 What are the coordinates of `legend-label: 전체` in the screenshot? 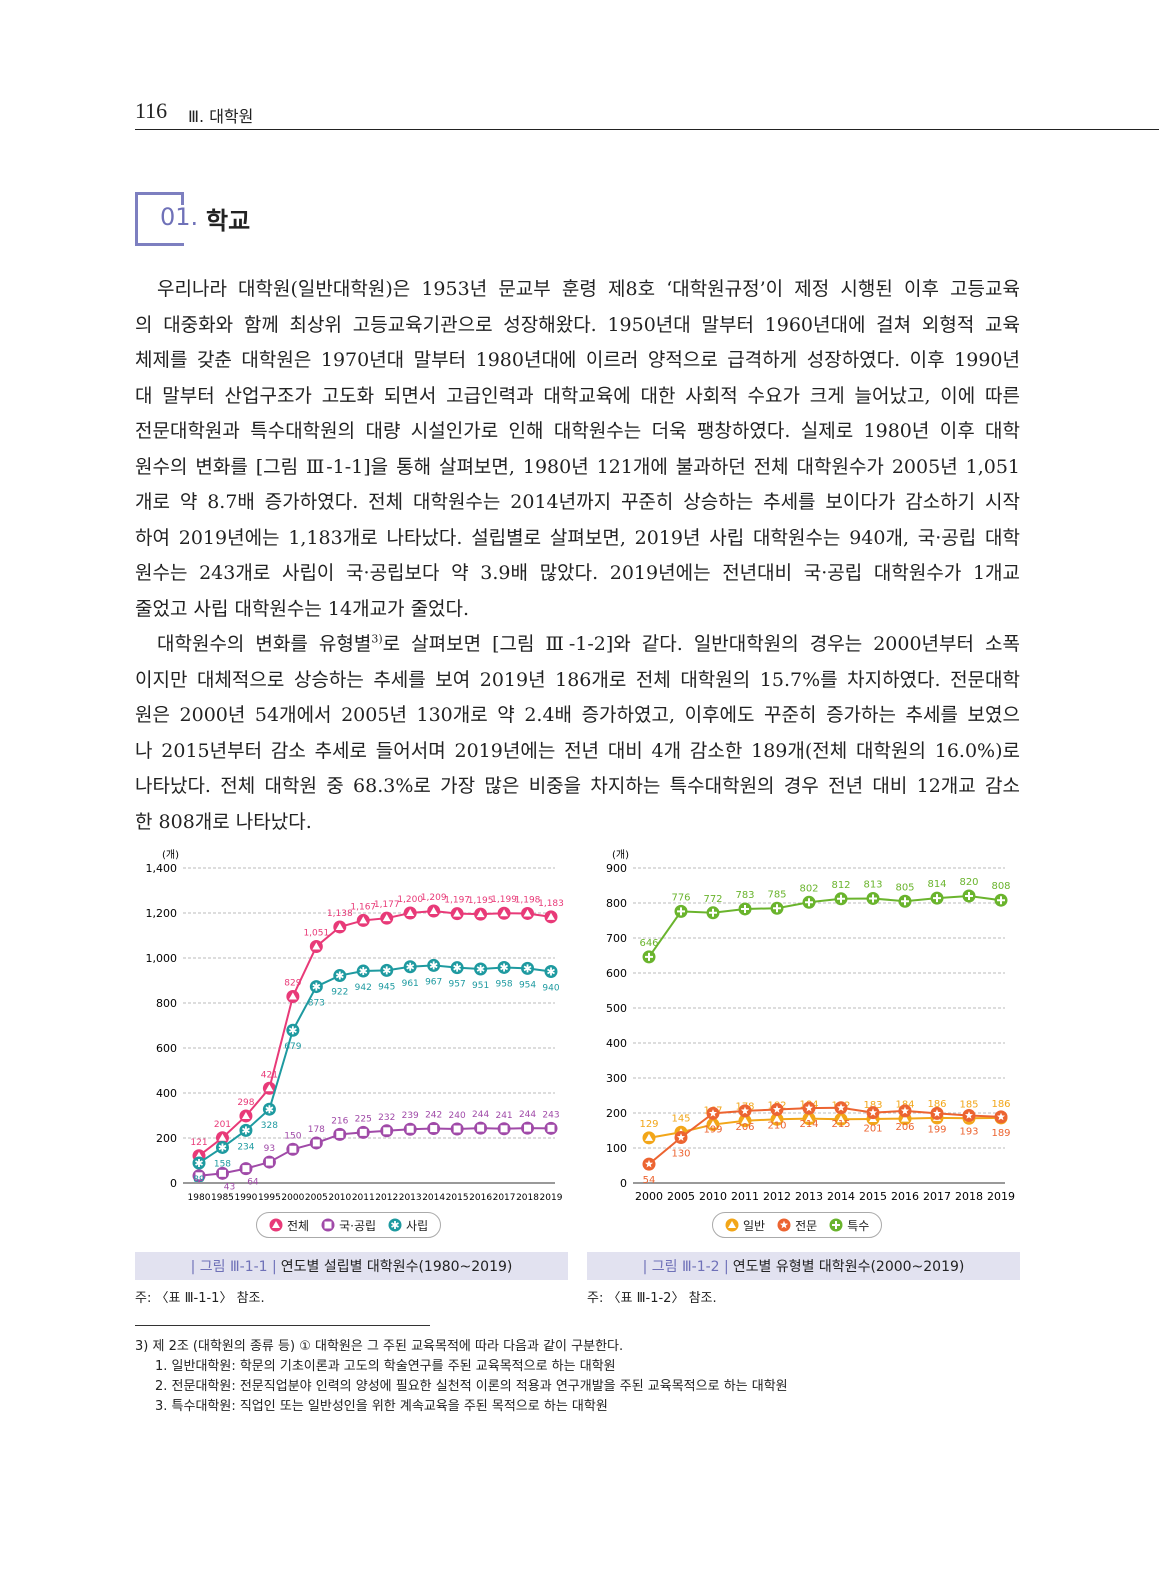 It's located at (298, 1225).